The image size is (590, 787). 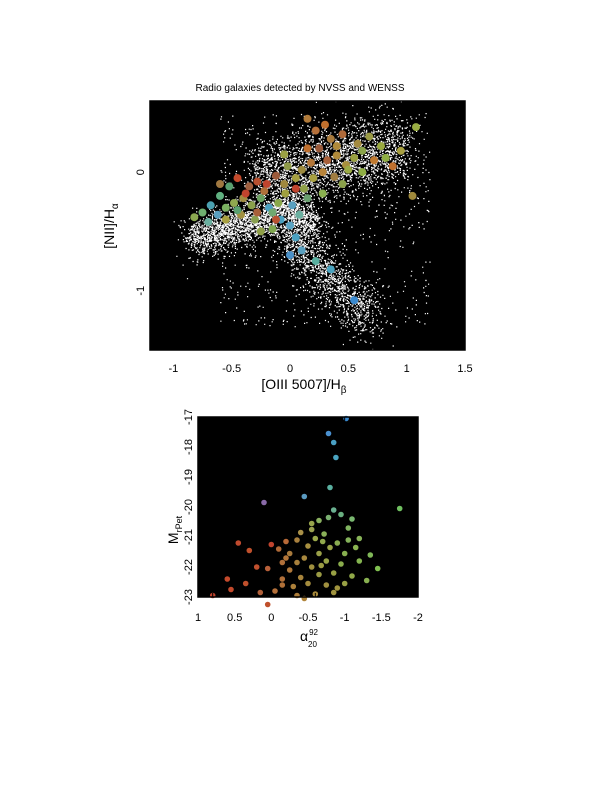 I want to click on top-y-axis-label: [NII]/Hα, so click(x=111, y=226).